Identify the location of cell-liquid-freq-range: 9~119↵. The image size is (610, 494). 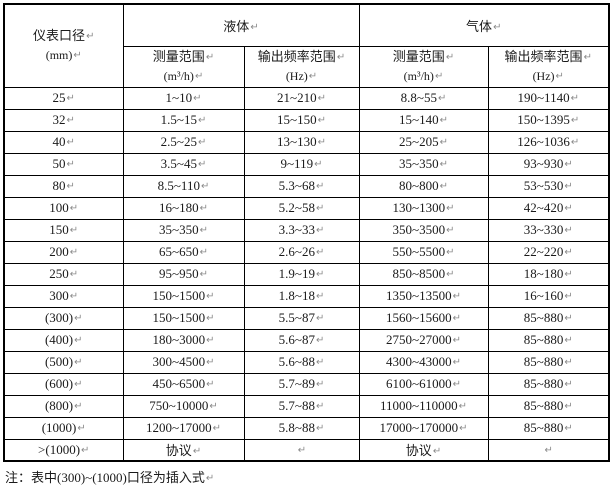
(301, 164).